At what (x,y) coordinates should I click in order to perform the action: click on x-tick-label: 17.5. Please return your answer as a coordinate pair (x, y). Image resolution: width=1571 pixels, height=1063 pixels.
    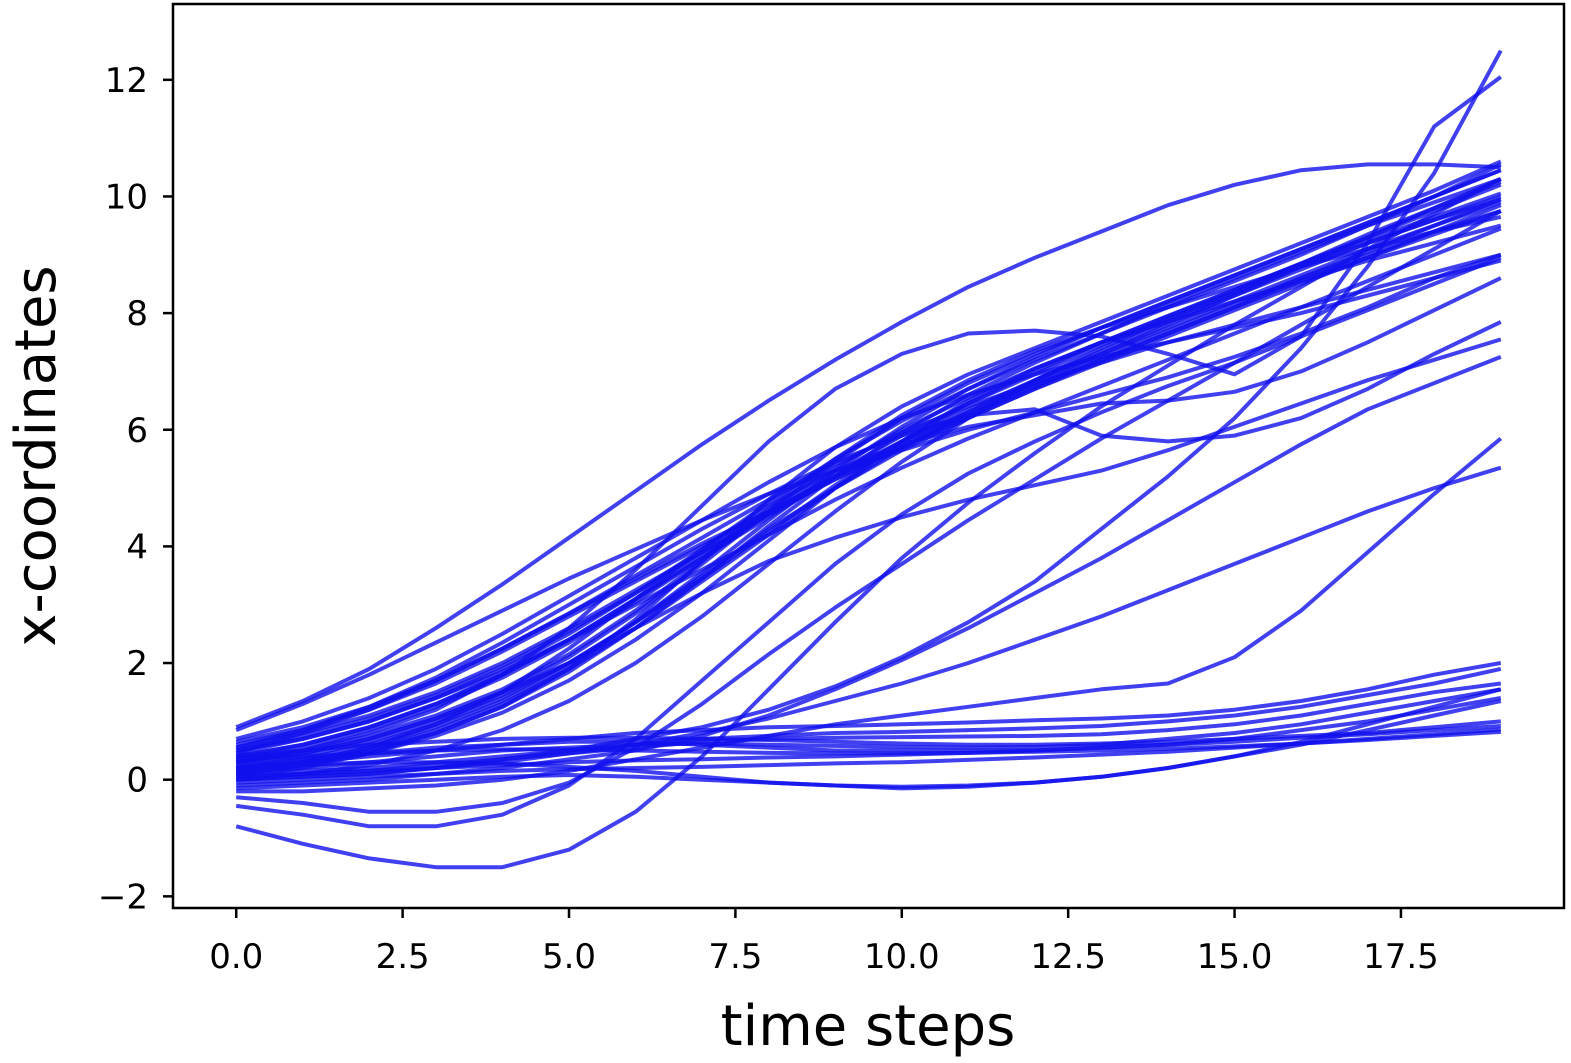
    Looking at the image, I should click on (1401, 957).